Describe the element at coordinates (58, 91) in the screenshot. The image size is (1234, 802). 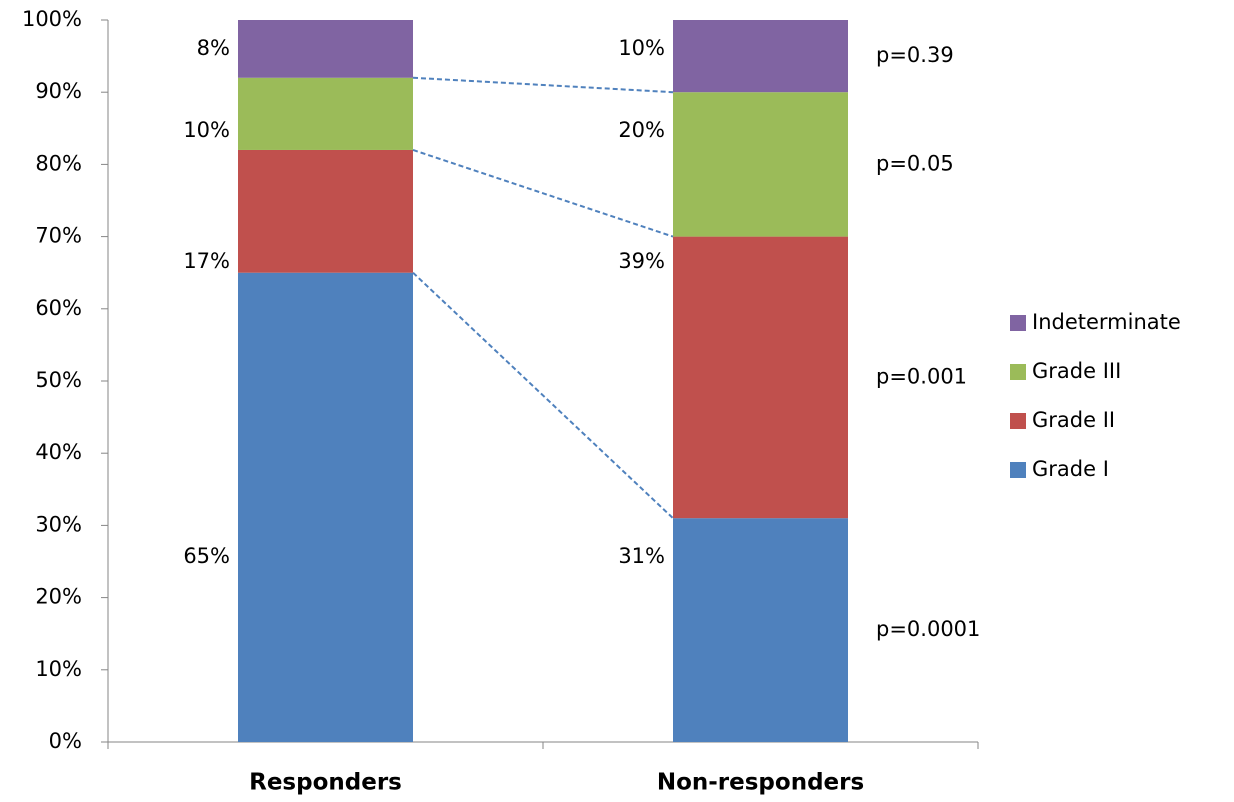
I see `y-tick-label: 90%` at that location.